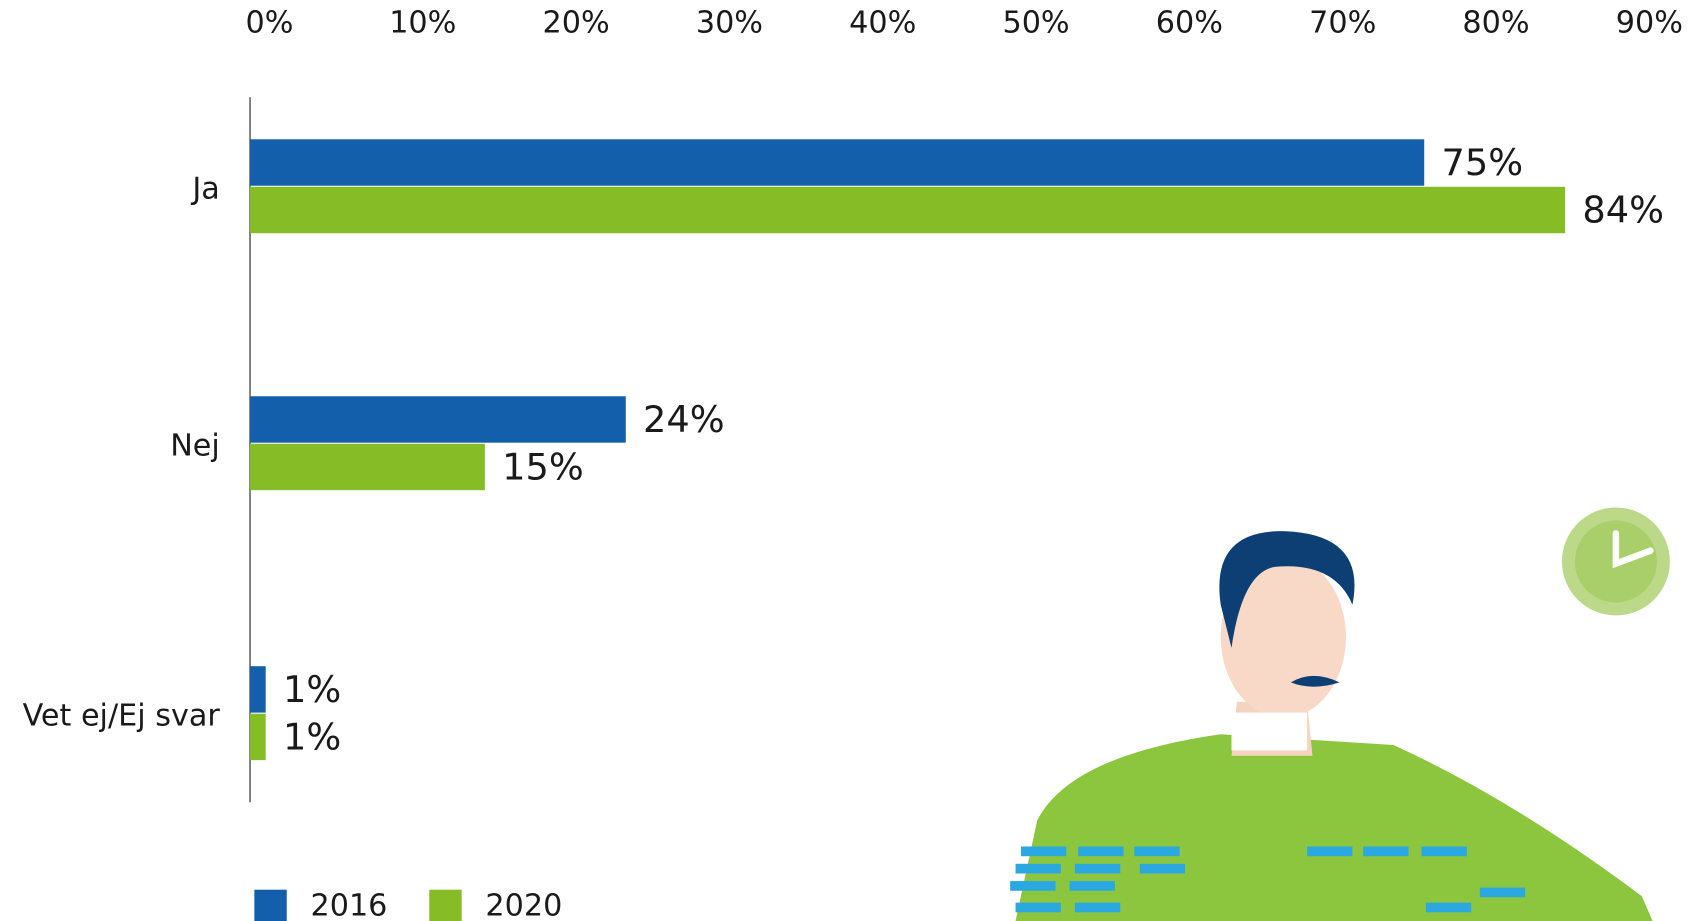  I want to click on value-label: 24%, so click(684, 419).